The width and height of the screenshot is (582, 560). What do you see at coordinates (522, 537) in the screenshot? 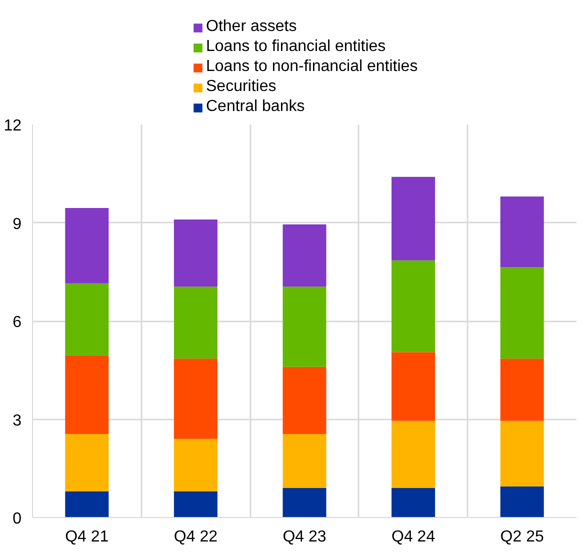
I see `x-tick-label: Q2 25` at bounding box center [522, 537].